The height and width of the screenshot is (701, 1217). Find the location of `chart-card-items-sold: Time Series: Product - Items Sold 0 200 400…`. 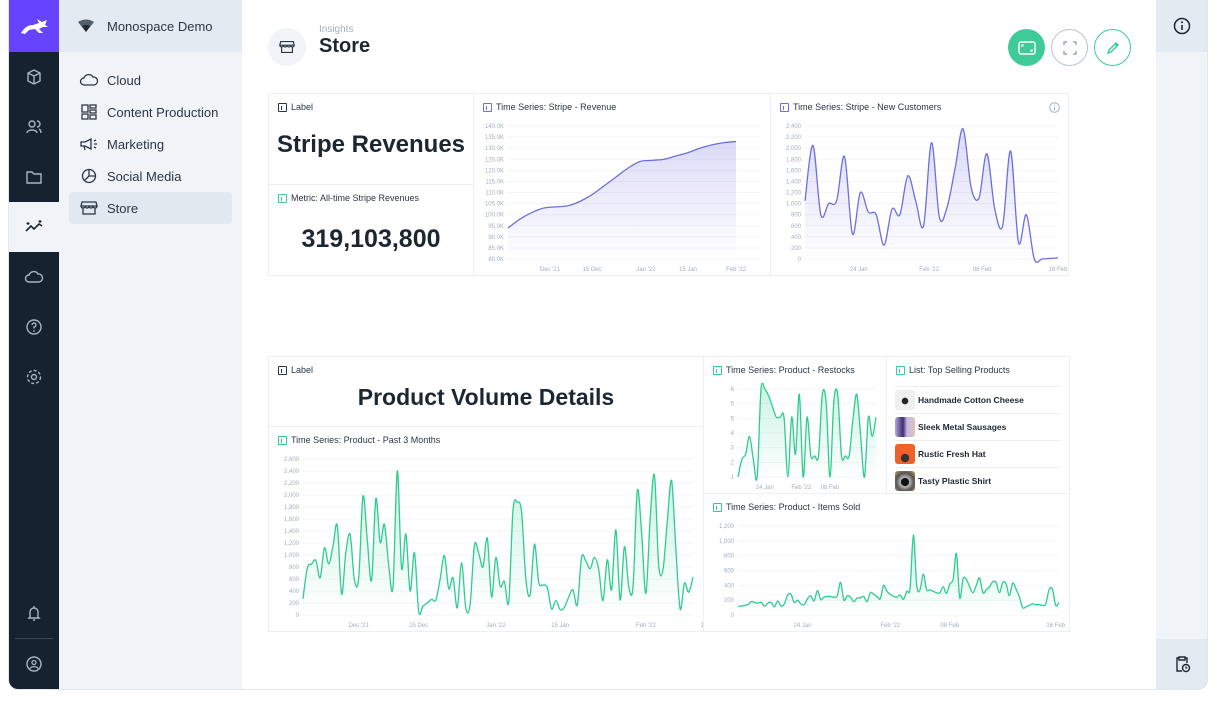

chart-card-items-sold: Time Series: Product - Items Sold 0 200 400… is located at coordinates (886, 562).